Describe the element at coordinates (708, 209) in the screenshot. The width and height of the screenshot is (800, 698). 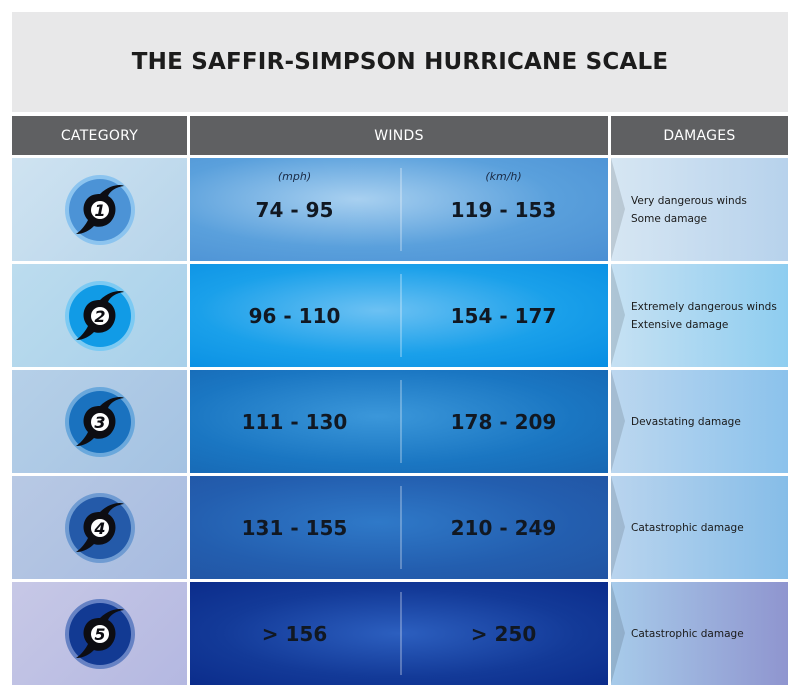
I see `damage-text: Very dangerous winds Some damage` at that location.